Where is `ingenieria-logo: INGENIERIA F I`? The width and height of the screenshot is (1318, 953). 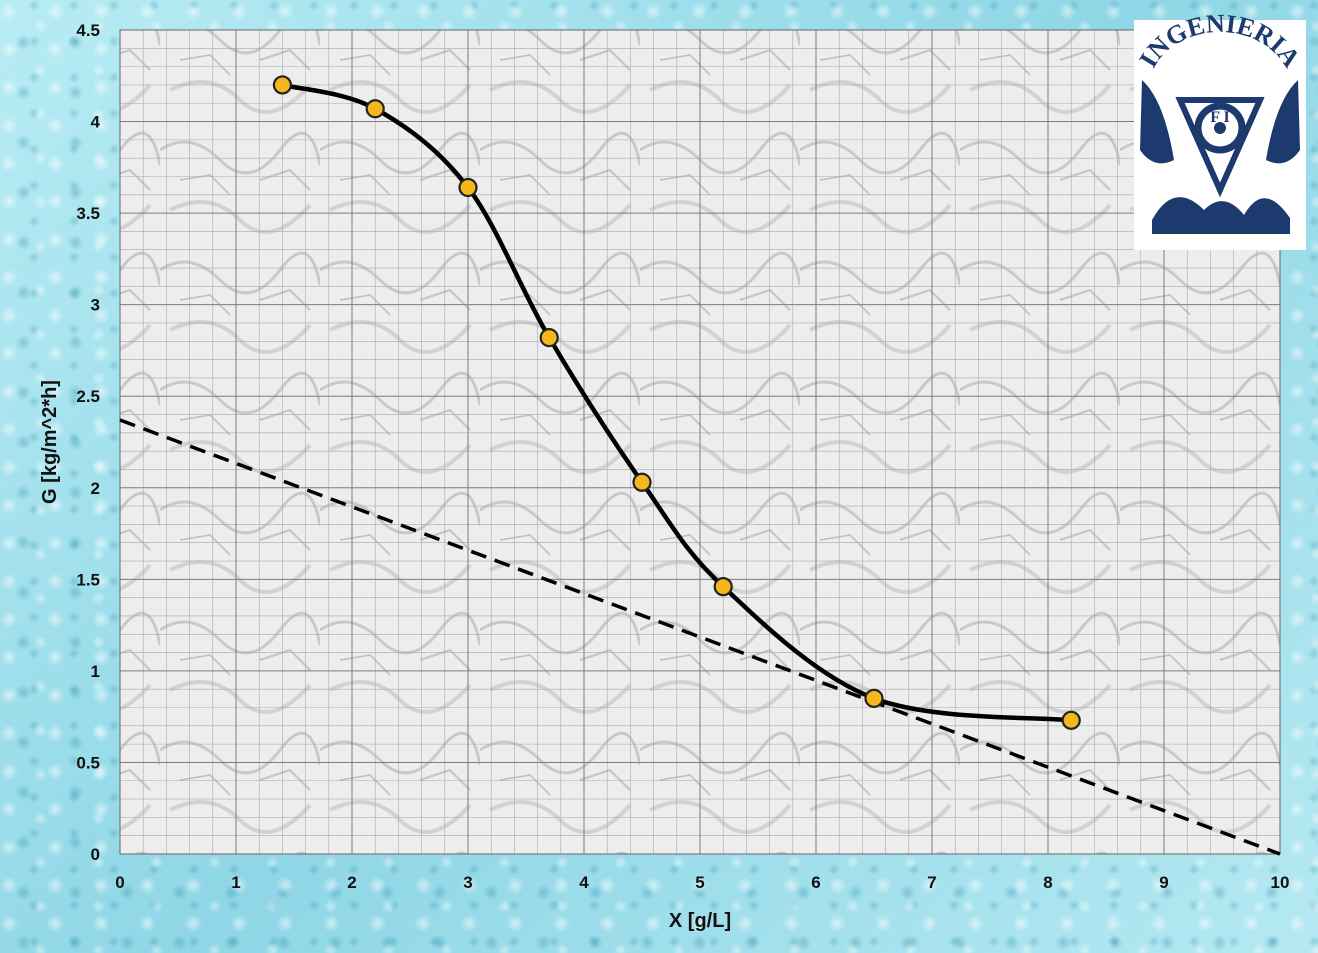
ingenieria-logo: INGENIERIA F I is located at coordinates (1219, 129).